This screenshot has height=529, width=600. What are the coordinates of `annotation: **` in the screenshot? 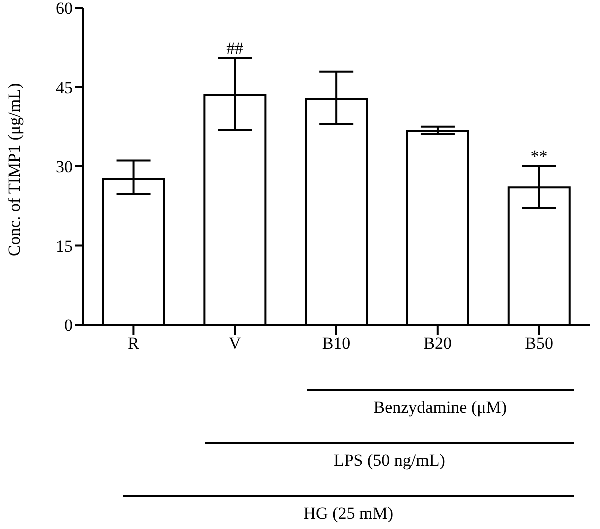 It's located at (539, 156).